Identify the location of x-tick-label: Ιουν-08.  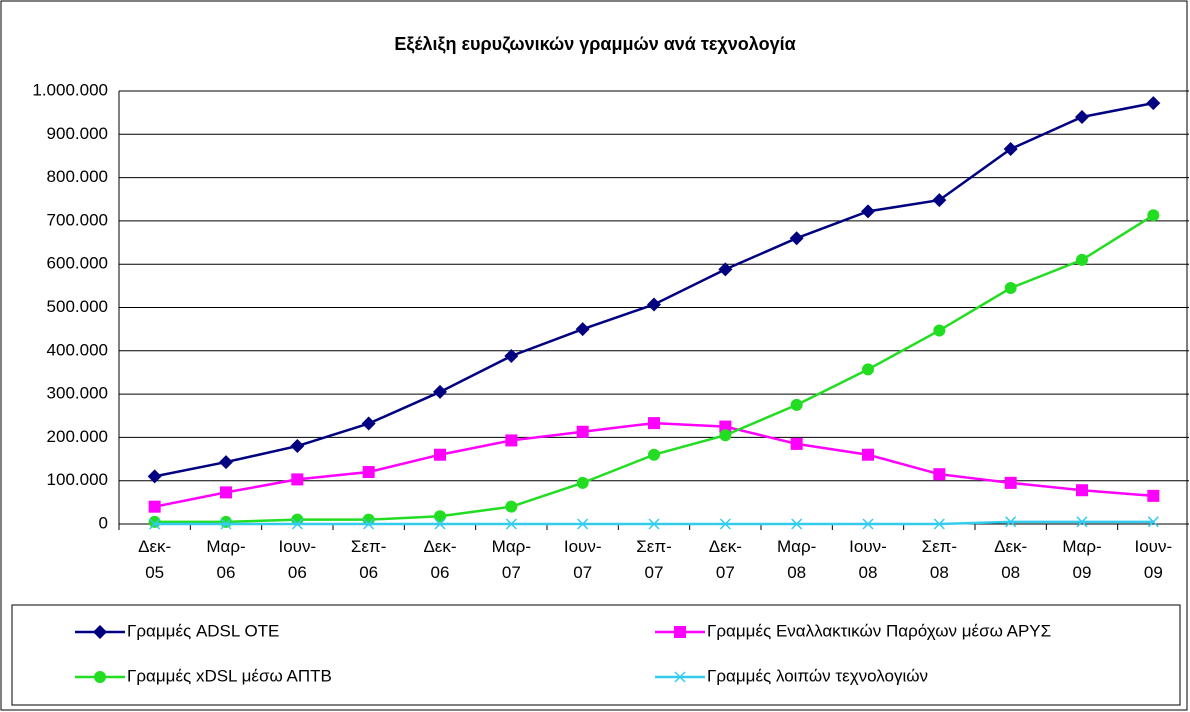
(868, 559).